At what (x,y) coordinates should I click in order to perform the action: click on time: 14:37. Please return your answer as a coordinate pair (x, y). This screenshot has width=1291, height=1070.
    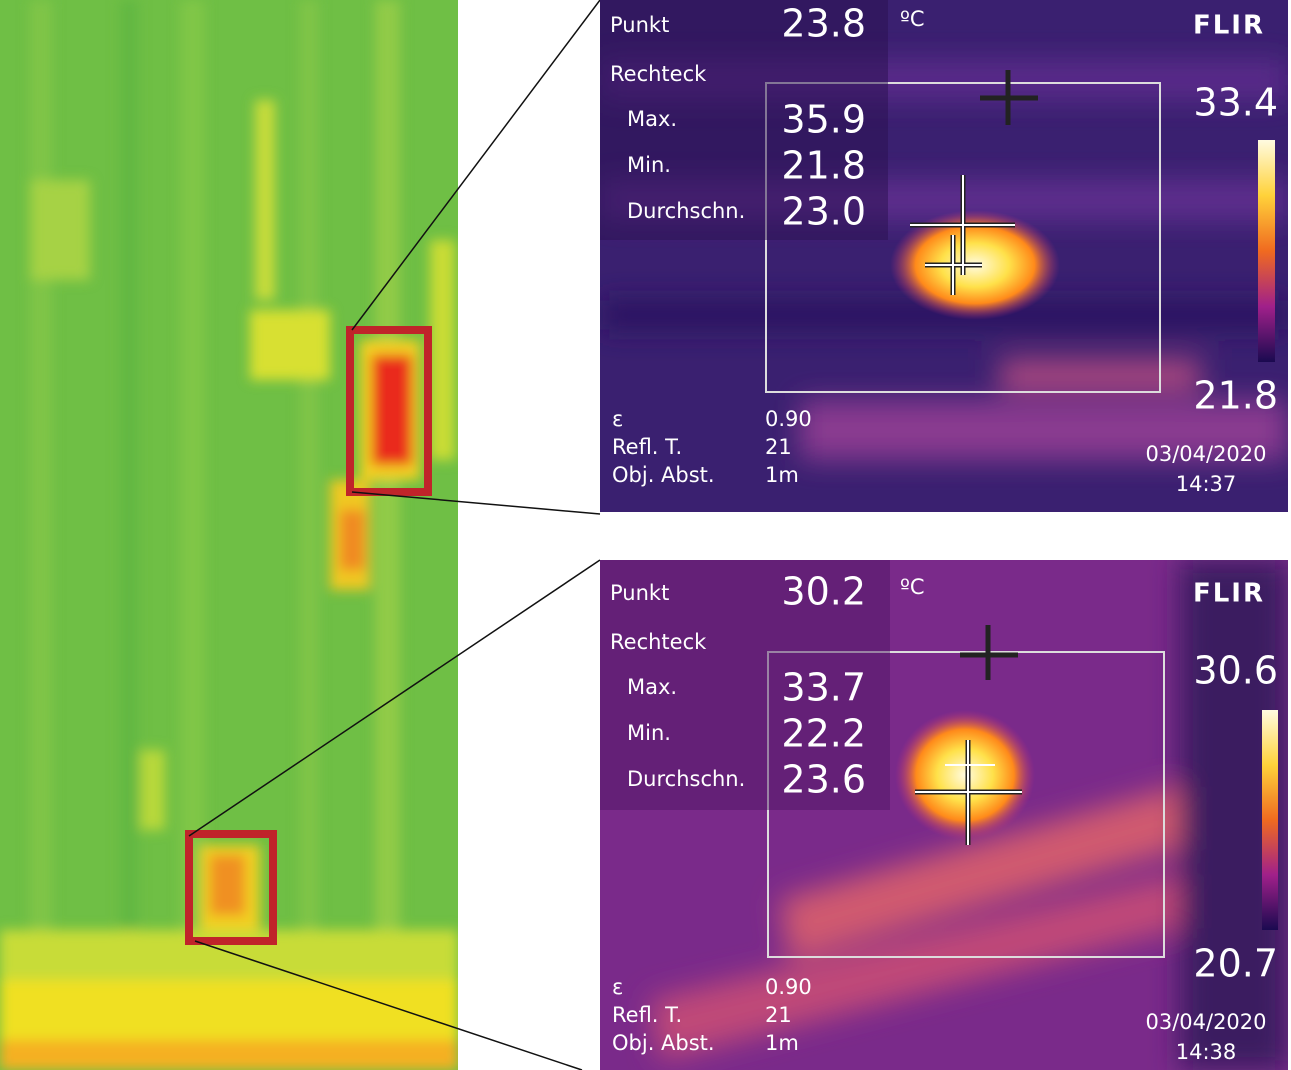
    Looking at the image, I should click on (1206, 484).